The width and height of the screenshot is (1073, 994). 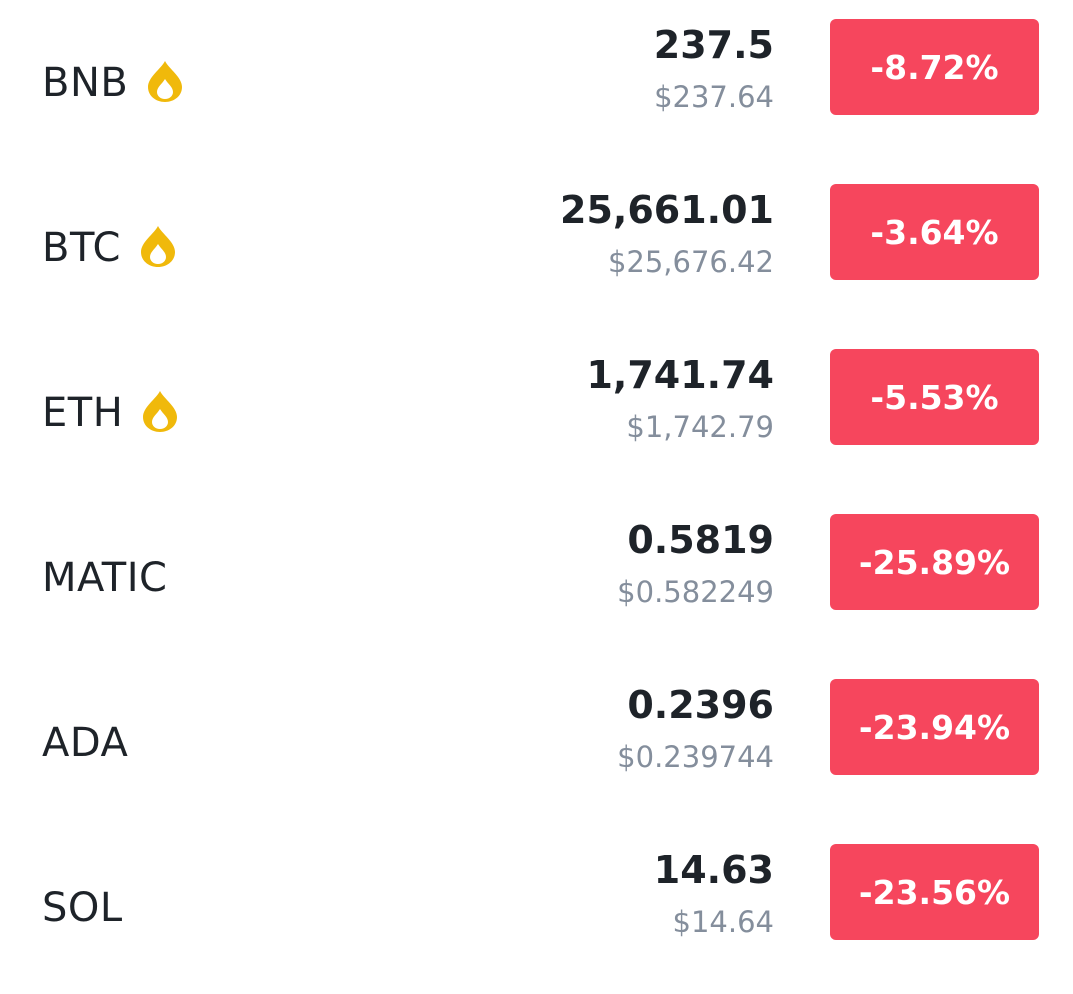 I want to click on symbol-cell: BNB, so click(x=113, y=82).